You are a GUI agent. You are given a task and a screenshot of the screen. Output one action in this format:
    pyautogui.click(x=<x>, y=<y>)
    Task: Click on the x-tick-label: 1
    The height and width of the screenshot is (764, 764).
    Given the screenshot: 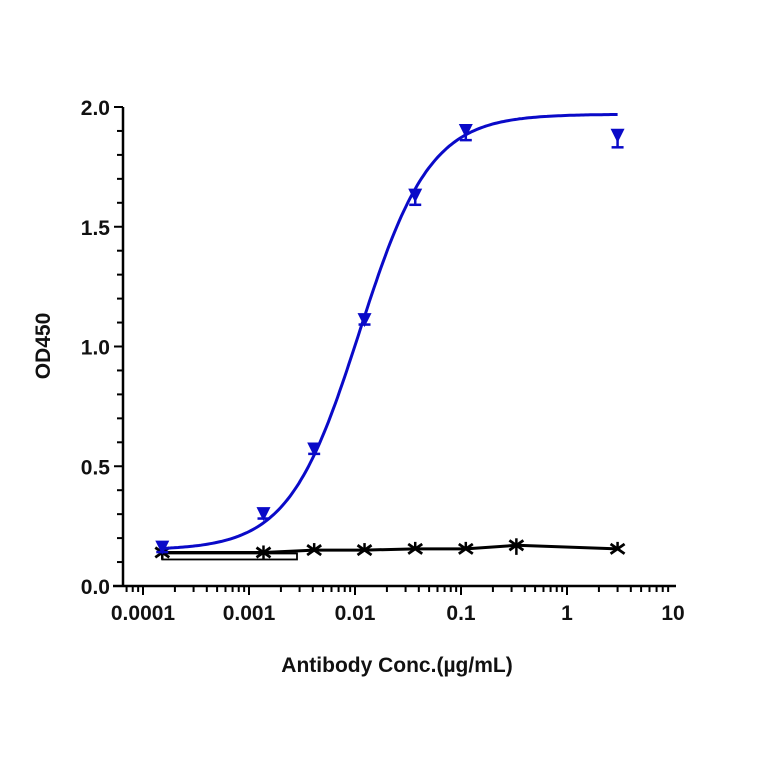 What is the action you would take?
    pyautogui.click(x=567, y=613)
    